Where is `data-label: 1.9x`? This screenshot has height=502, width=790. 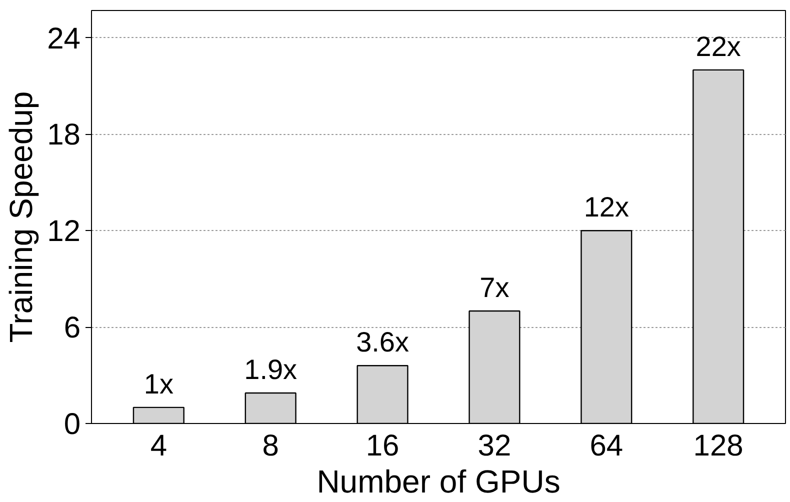
data-label: 1.9x is located at coordinates (271, 369).